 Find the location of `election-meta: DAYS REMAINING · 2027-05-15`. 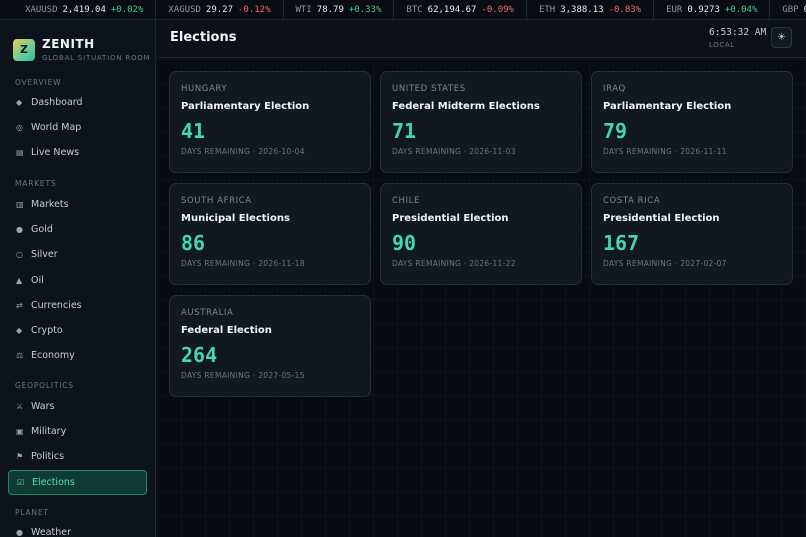

election-meta: DAYS REMAINING · 2027-05-15 is located at coordinates (270, 375).